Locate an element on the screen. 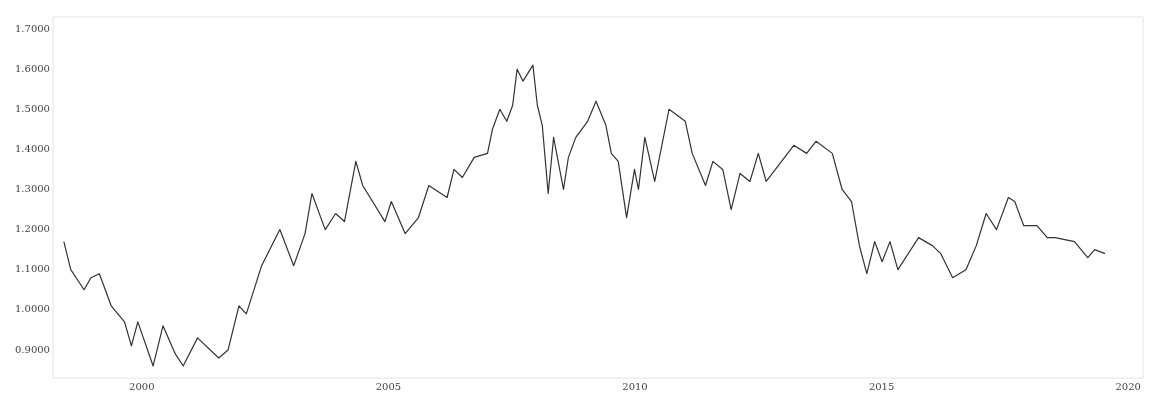 The height and width of the screenshot is (408, 1167). y-tick-label: 1.5000 is located at coordinates (32, 108).